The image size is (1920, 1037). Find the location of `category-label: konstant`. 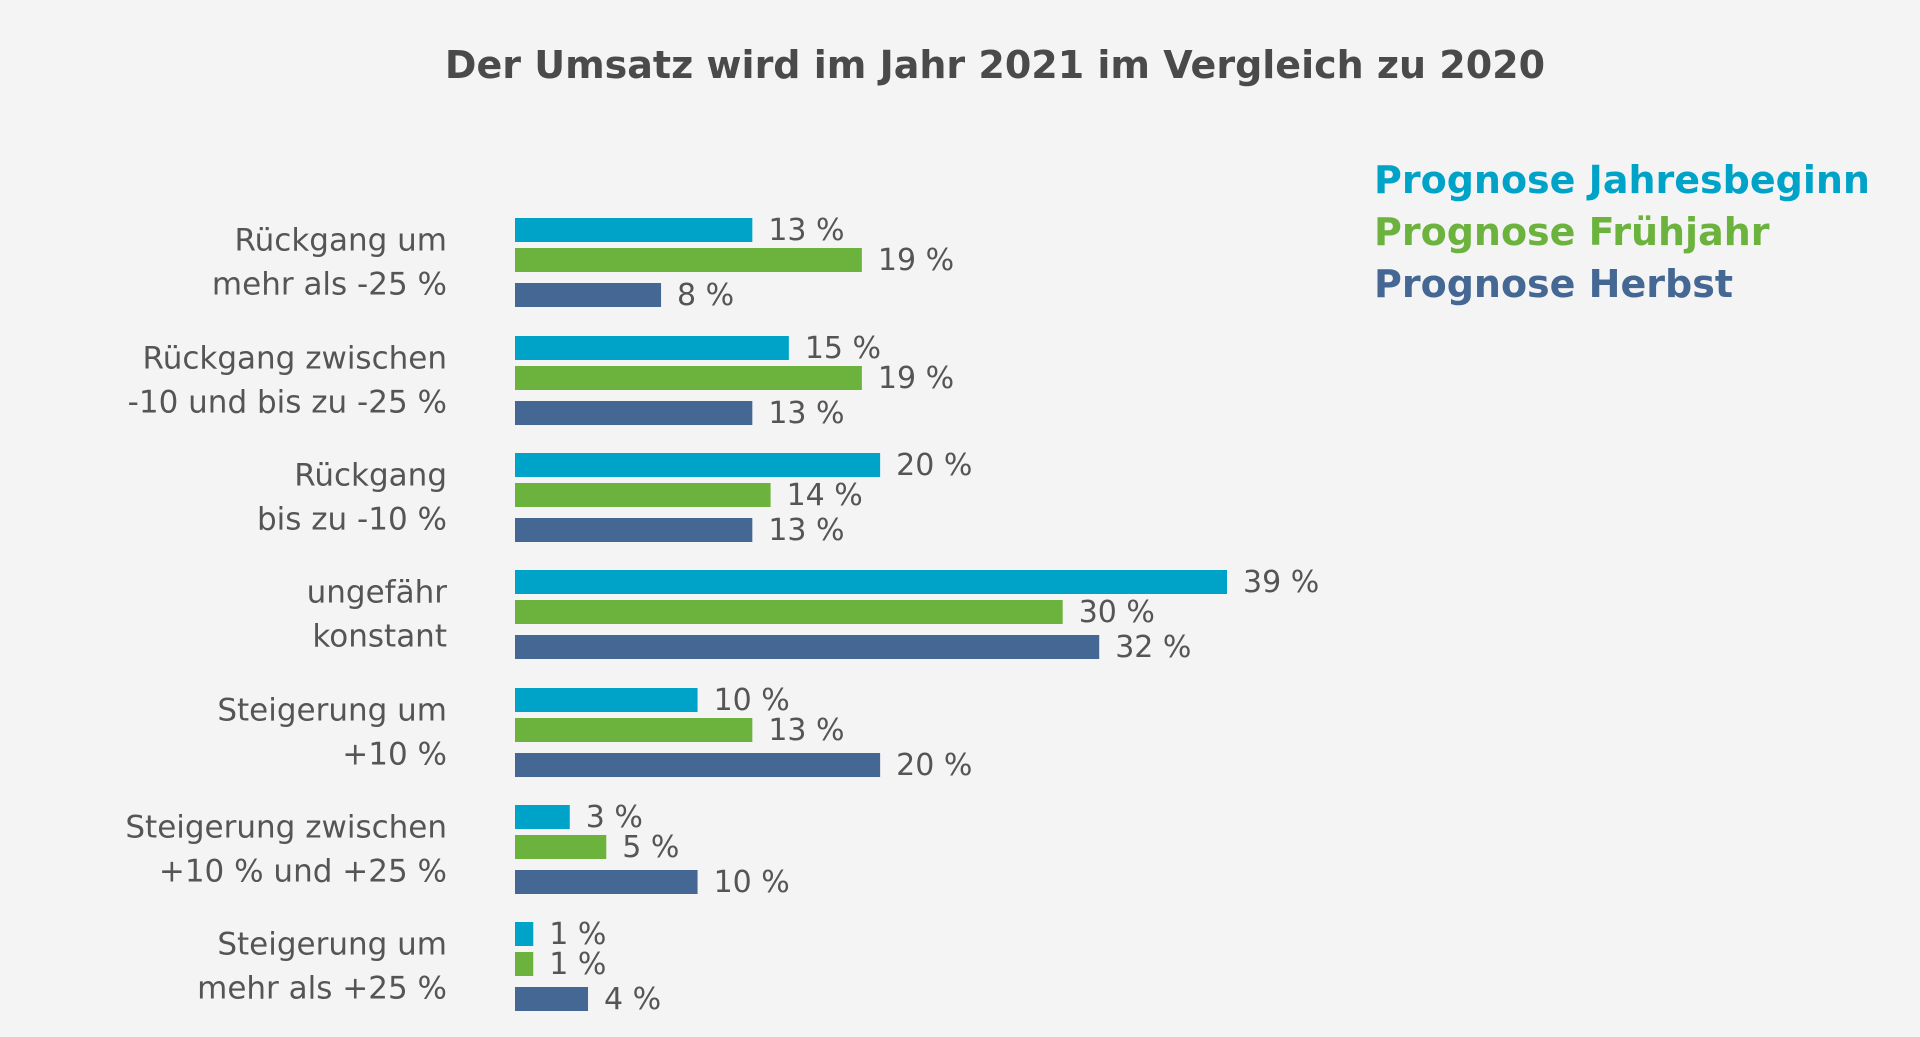

category-label: konstant is located at coordinates (379, 637).